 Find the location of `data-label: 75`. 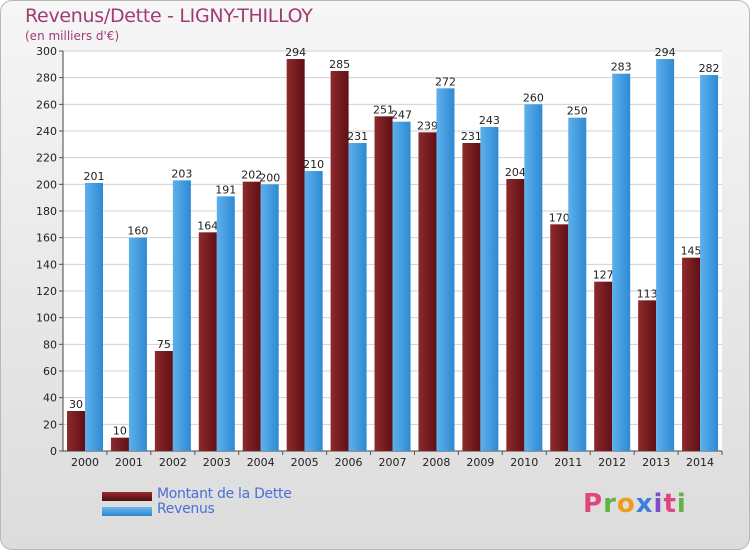

data-label: 75 is located at coordinates (164, 344).